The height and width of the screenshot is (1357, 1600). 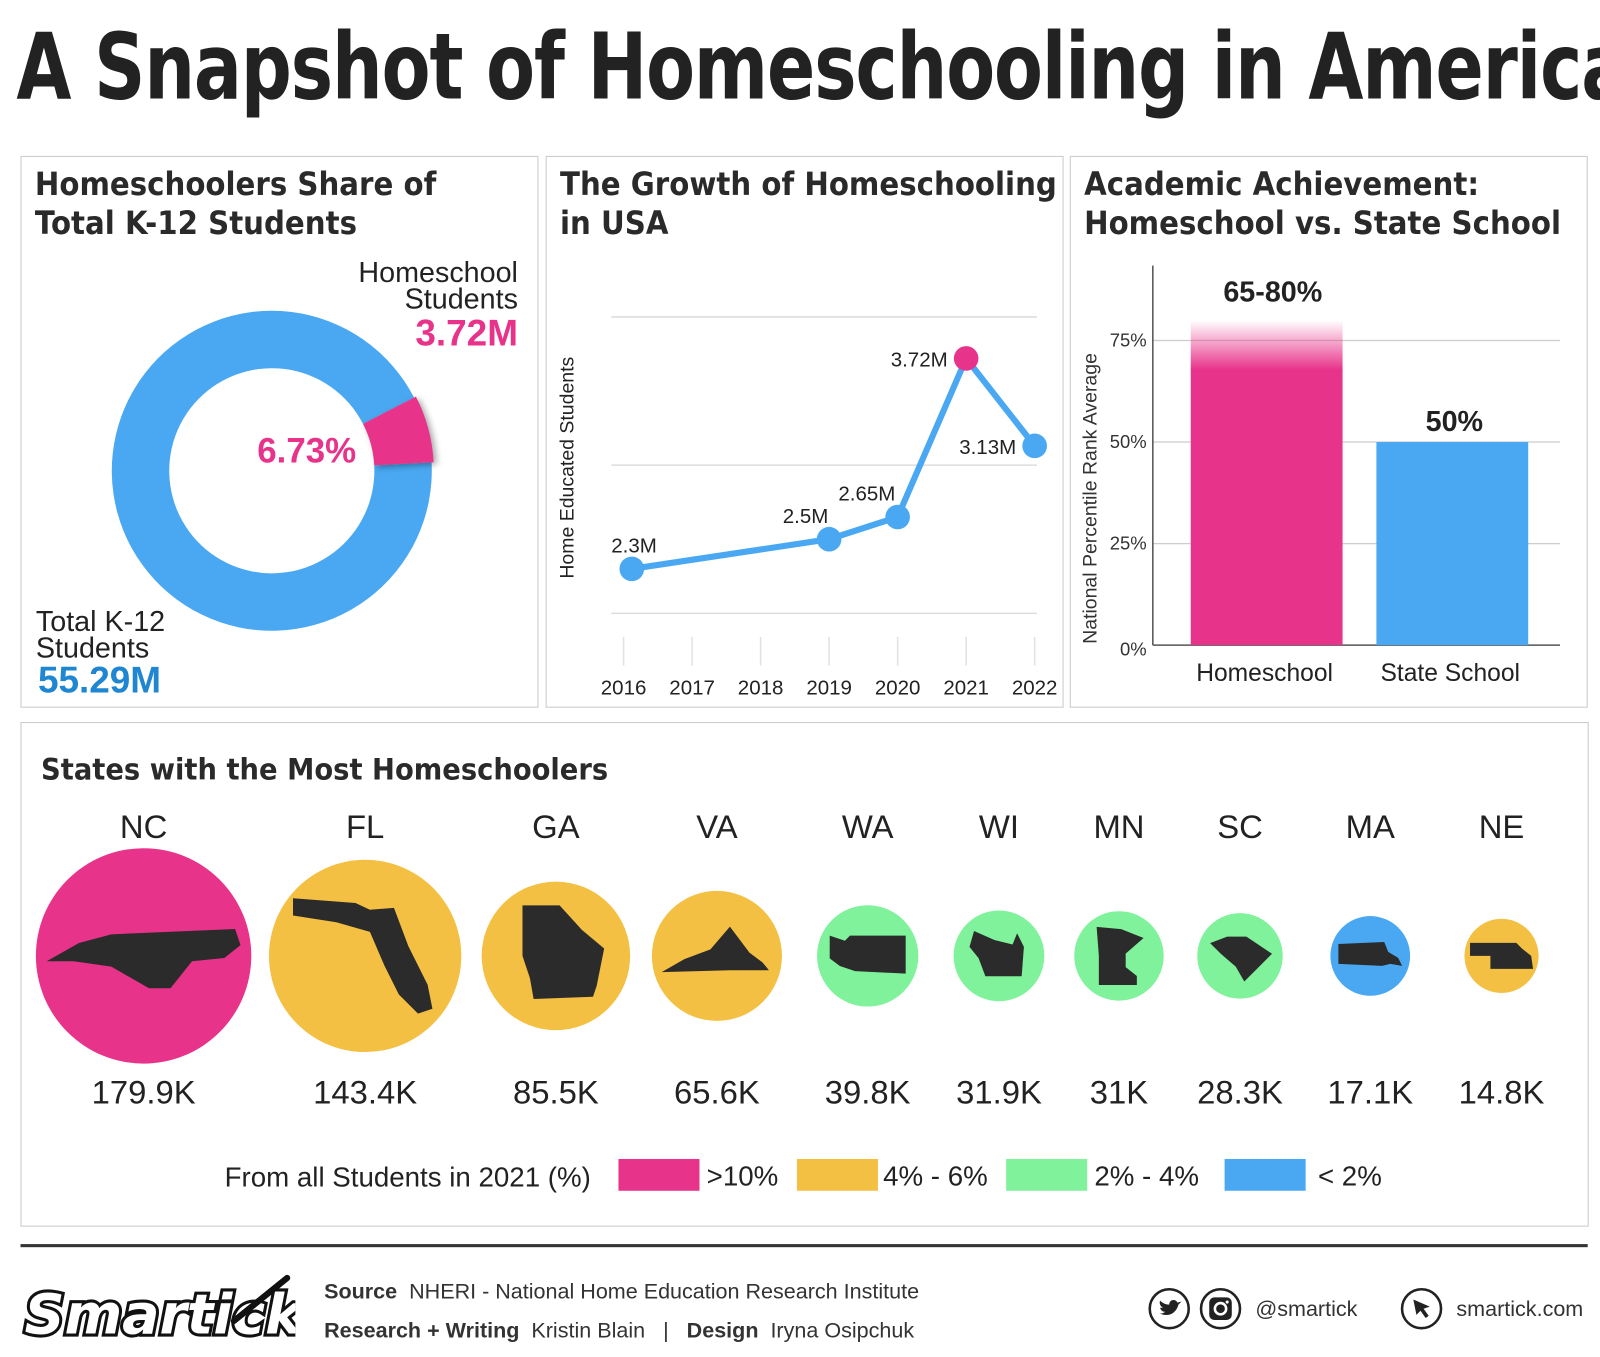 I want to click on y-tick-label: 25%, so click(x=1128, y=543).